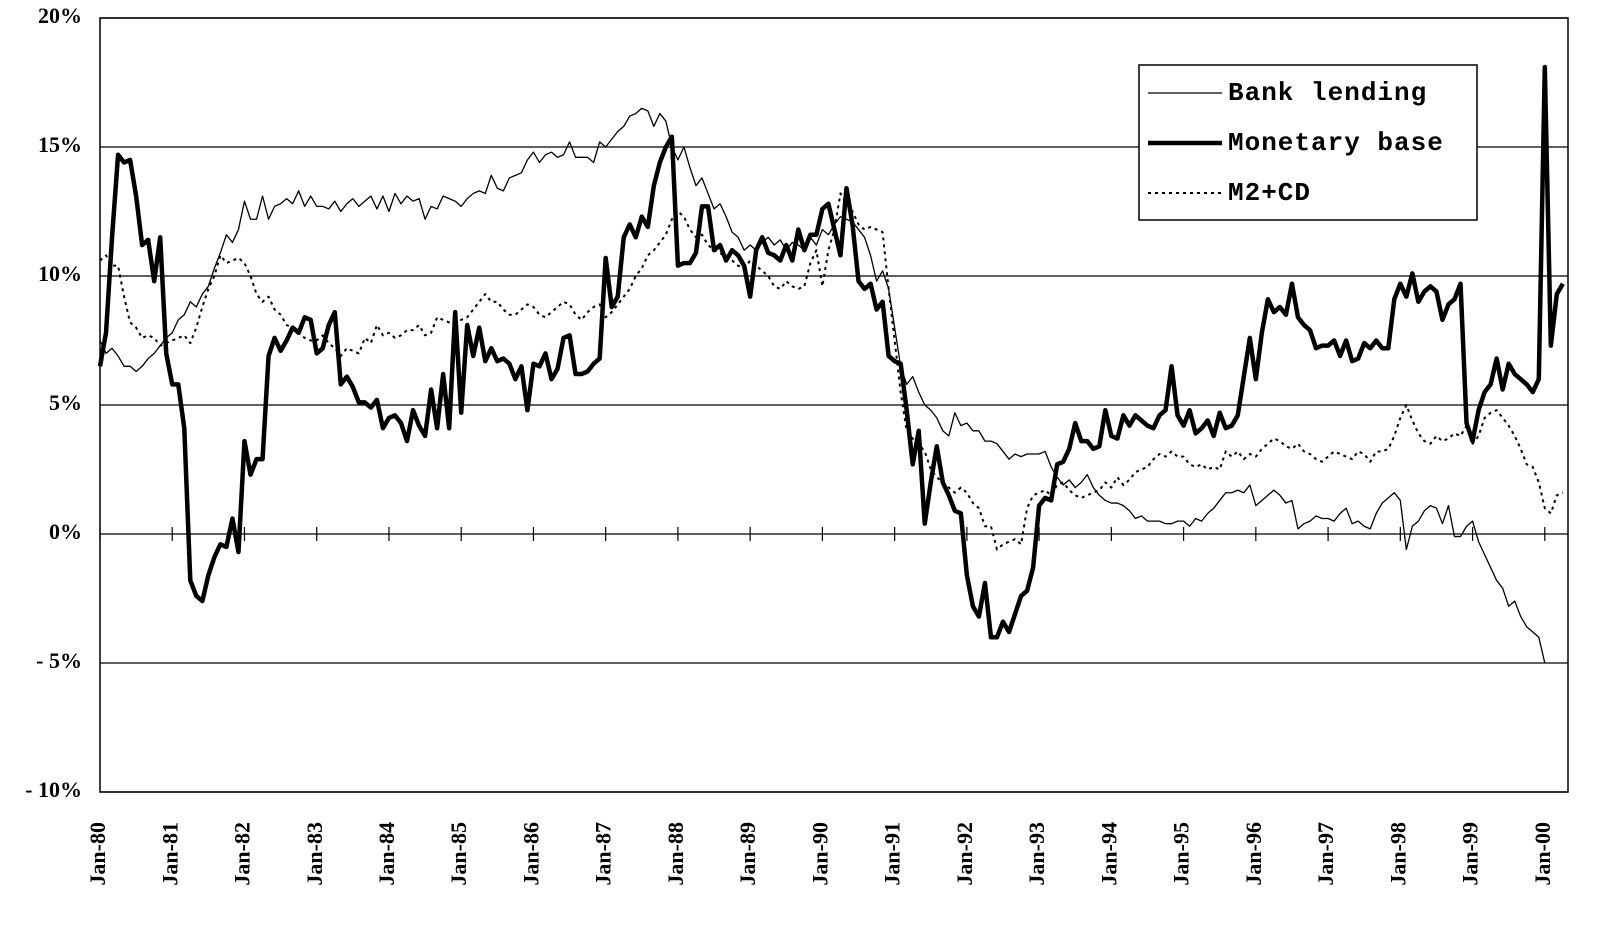 This screenshot has width=1611, height=946. I want to click on x-tick-label: Jan-86, so click(530, 854).